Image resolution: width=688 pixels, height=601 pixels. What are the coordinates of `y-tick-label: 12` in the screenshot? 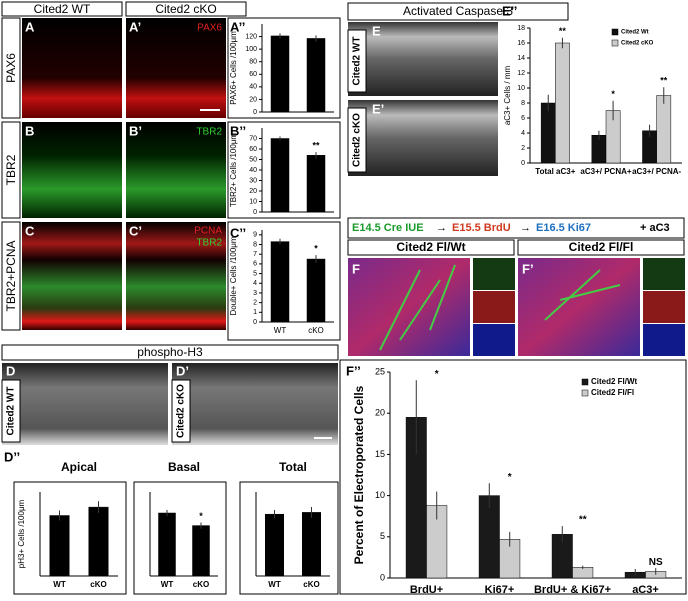 It's located at (521, 73).